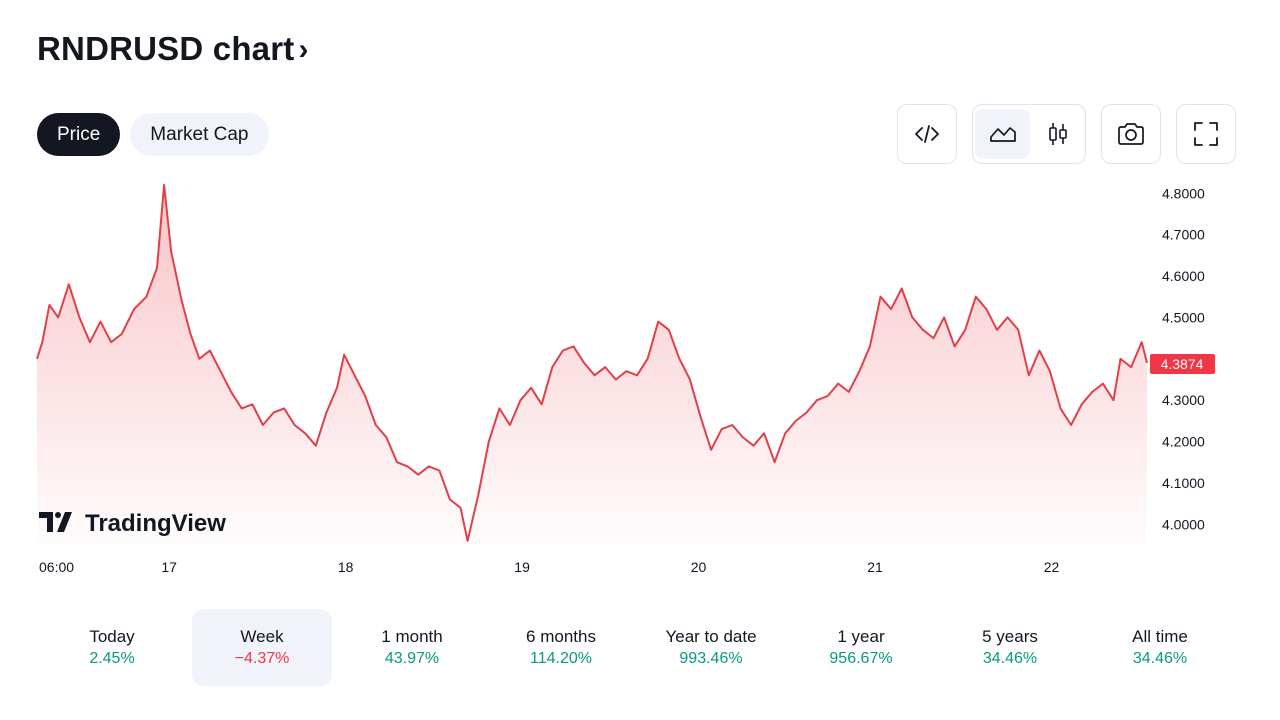 This screenshot has width=1280, height=720. I want to click on period-week: Week −4.37%, so click(262, 647).